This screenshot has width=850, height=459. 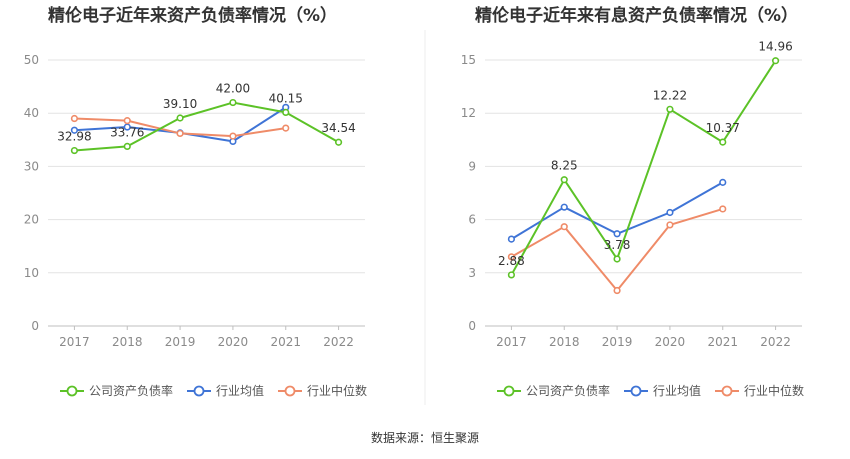 What do you see at coordinates (511, 342) in the screenshot?
I see `chart2-x-tick-label: 2017` at bounding box center [511, 342].